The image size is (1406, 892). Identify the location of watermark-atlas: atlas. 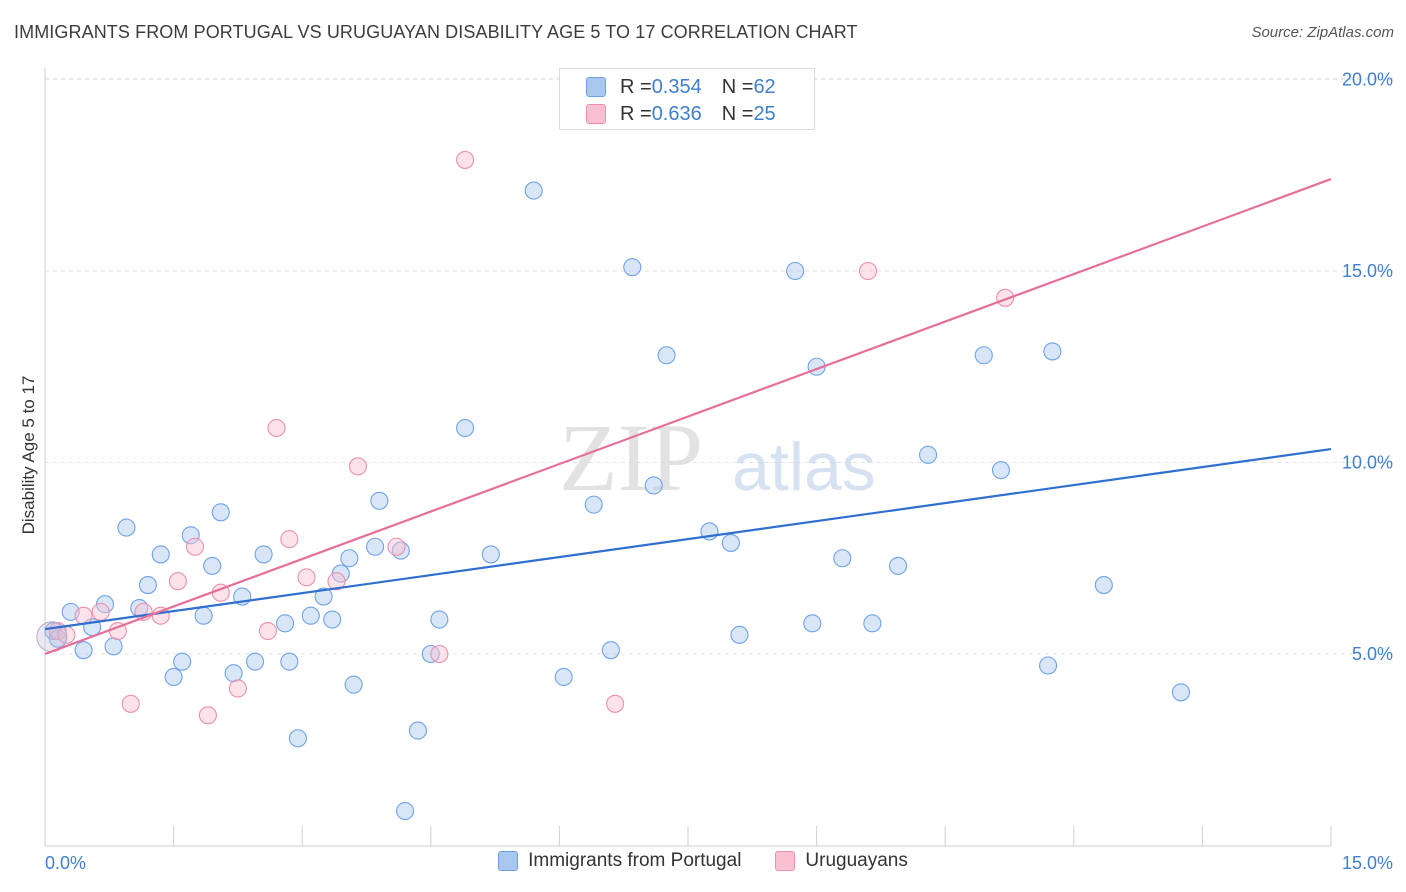
(804, 467).